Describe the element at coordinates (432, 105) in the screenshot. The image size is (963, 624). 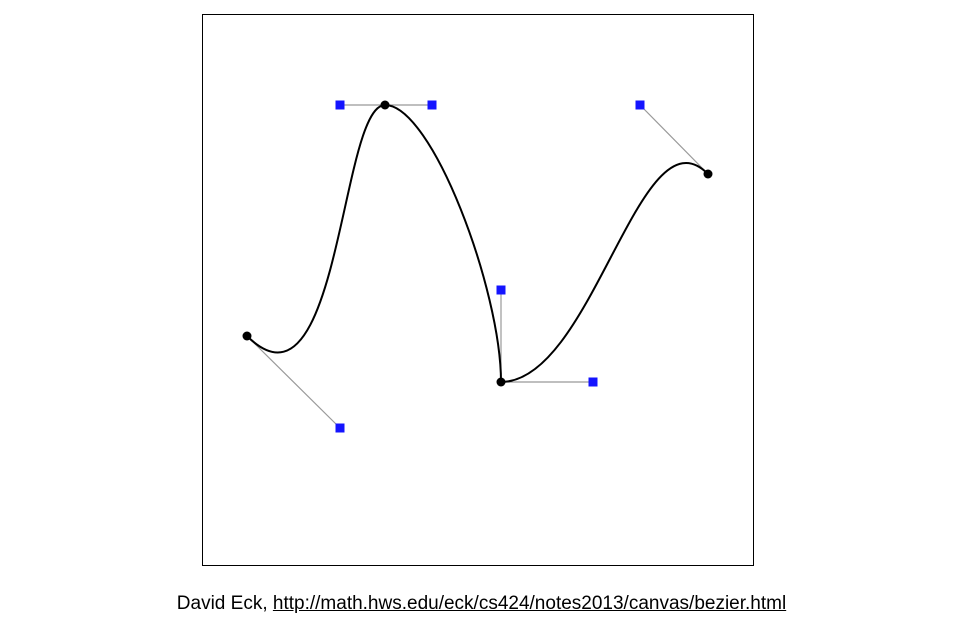
I see `control-point-2-out` at that location.